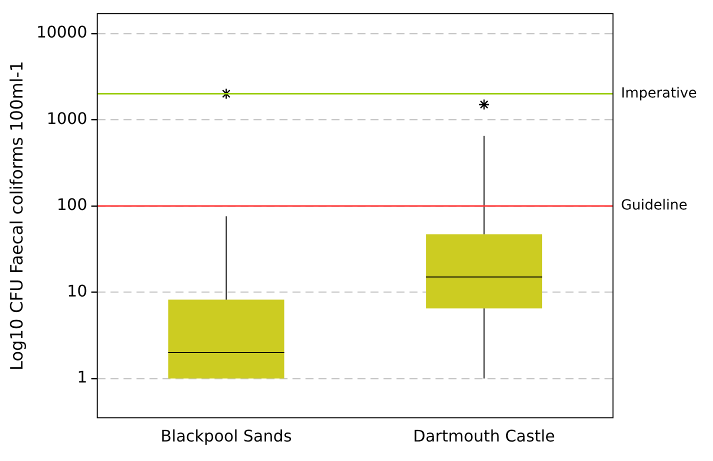  Describe the element at coordinates (72, 204) in the screenshot. I see `y-tick-label: 100` at that location.